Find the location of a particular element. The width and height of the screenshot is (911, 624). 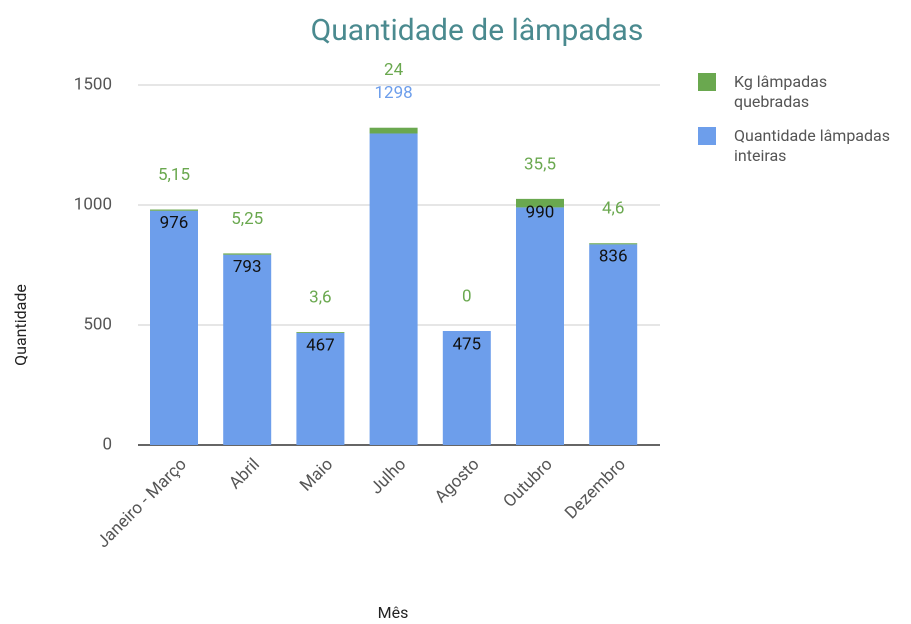

data-label: 793 is located at coordinates (247, 267).